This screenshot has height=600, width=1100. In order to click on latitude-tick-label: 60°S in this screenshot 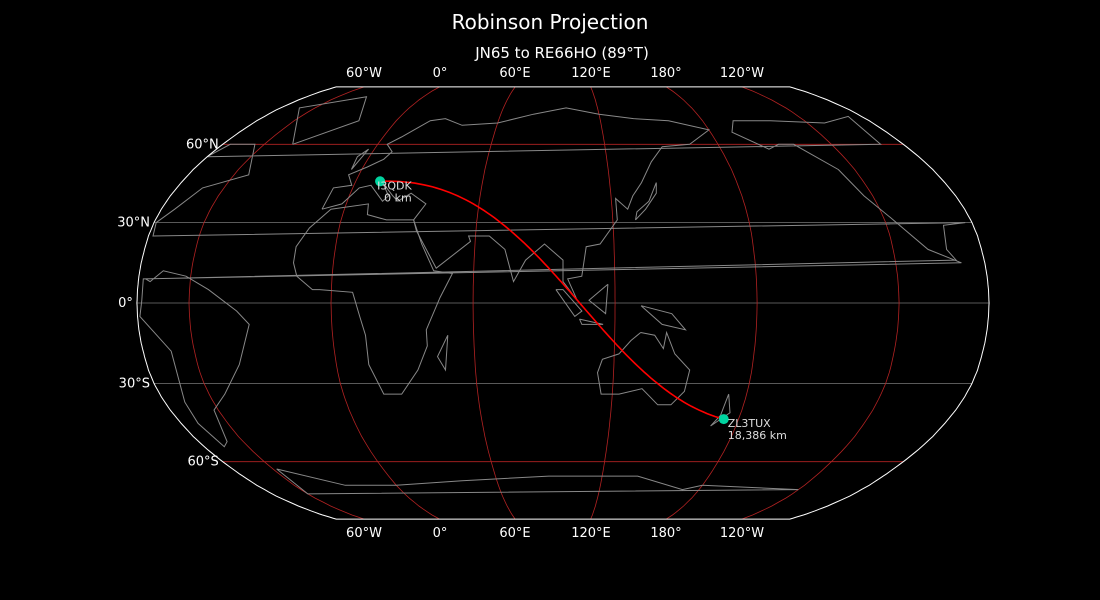, I will do `click(202, 462)`.